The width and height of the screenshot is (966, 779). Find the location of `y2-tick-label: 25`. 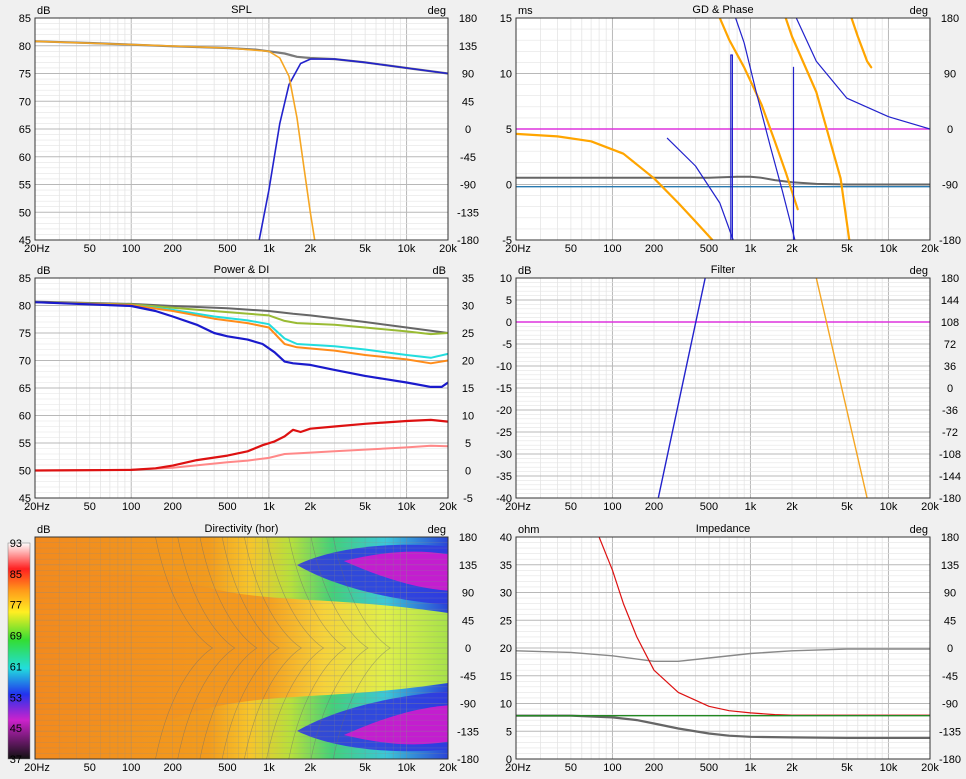

y2-tick-label: 25 is located at coordinates (468, 334).